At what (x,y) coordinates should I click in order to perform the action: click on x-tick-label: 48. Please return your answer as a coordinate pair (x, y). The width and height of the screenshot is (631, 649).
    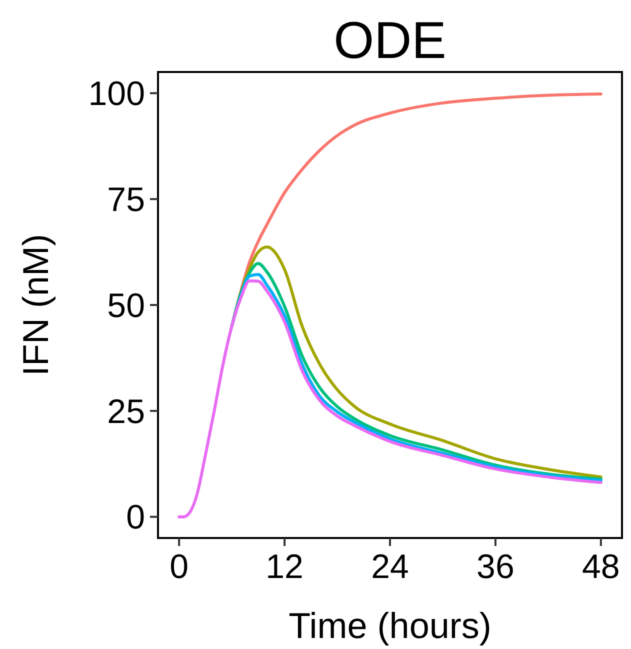
    Looking at the image, I should click on (601, 567).